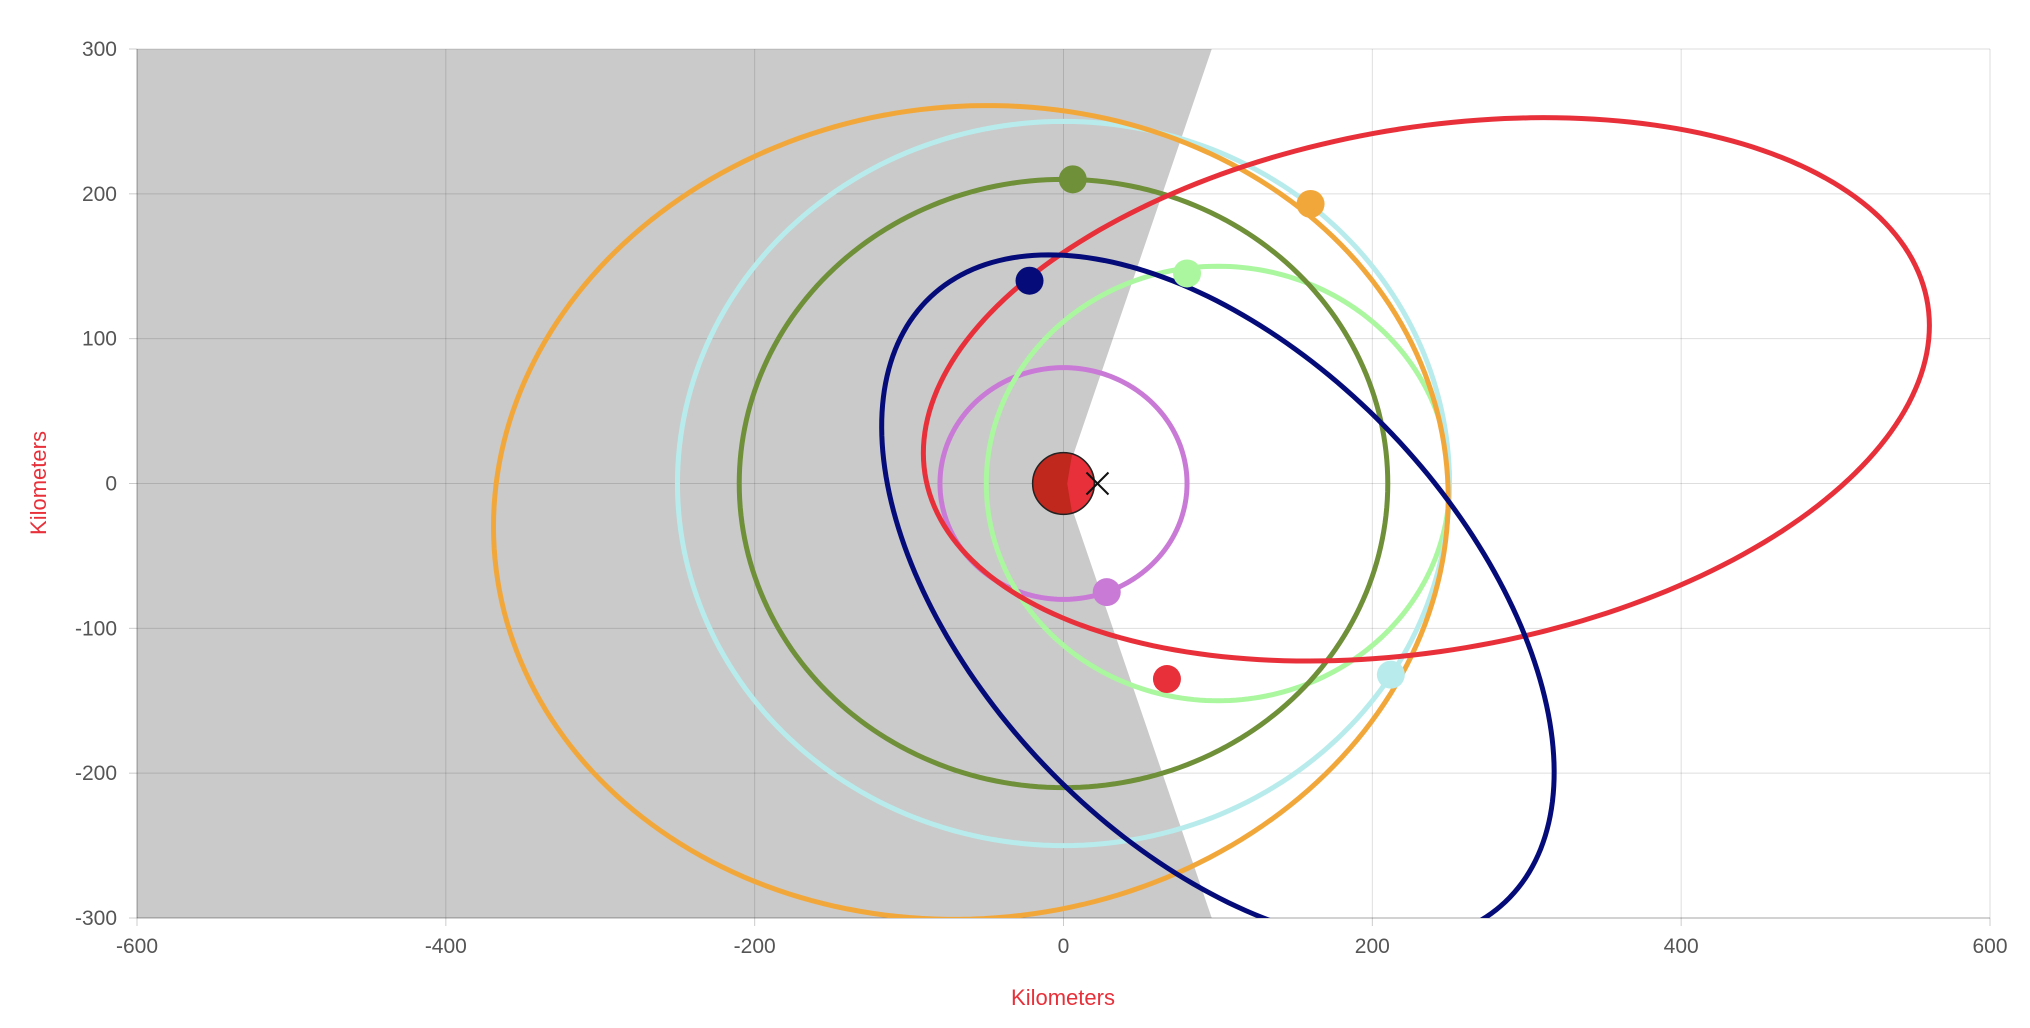 This screenshot has width=2030, height=1028. I want to click on central-body-group, so click(1070, 483).